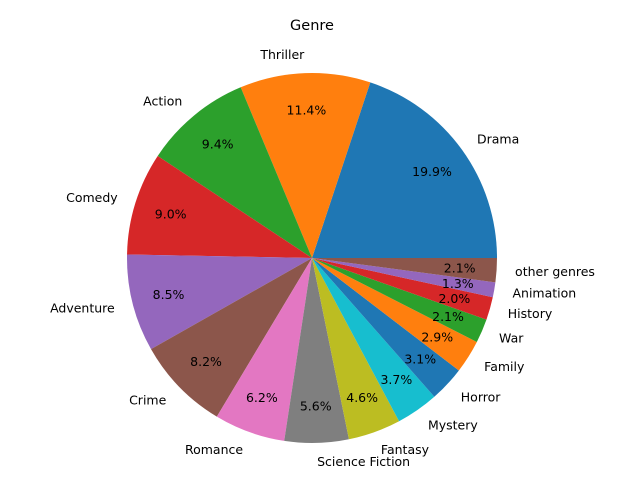  I want to click on slice-label-history: History, so click(530, 313).